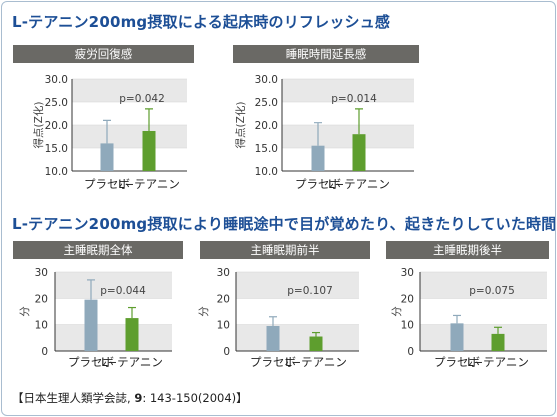 The width and height of the screenshot is (557, 417). What do you see at coordinates (201, 22) in the screenshot?
I see `section-title-refresh: L-テアニン200mg摂取による起床時のリフレッシュ感` at bounding box center [201, 22].